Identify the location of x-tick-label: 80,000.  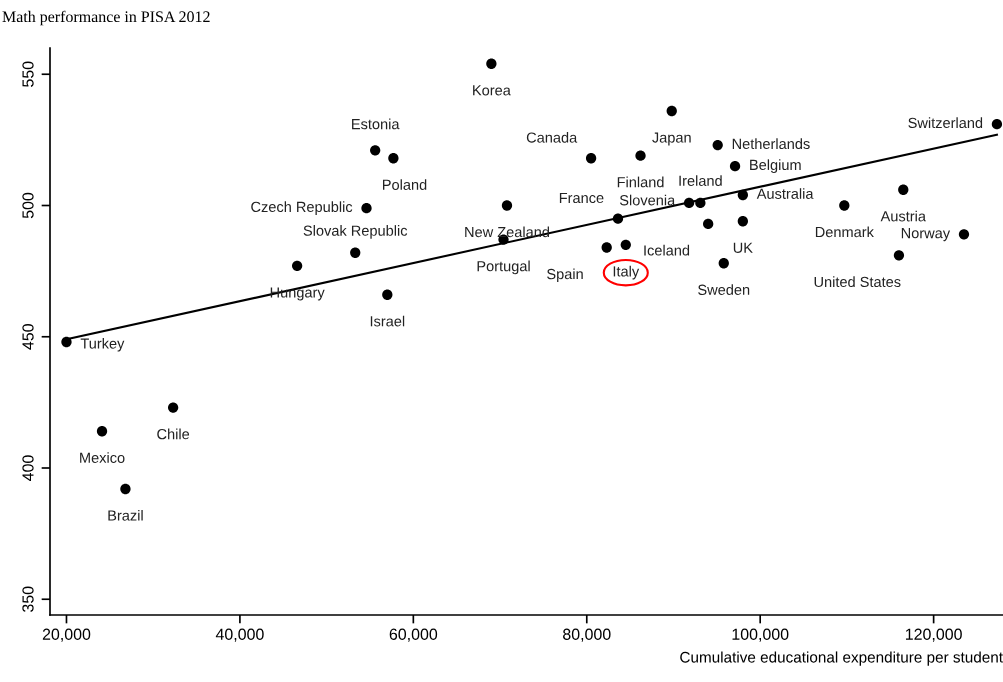
(587, 635).